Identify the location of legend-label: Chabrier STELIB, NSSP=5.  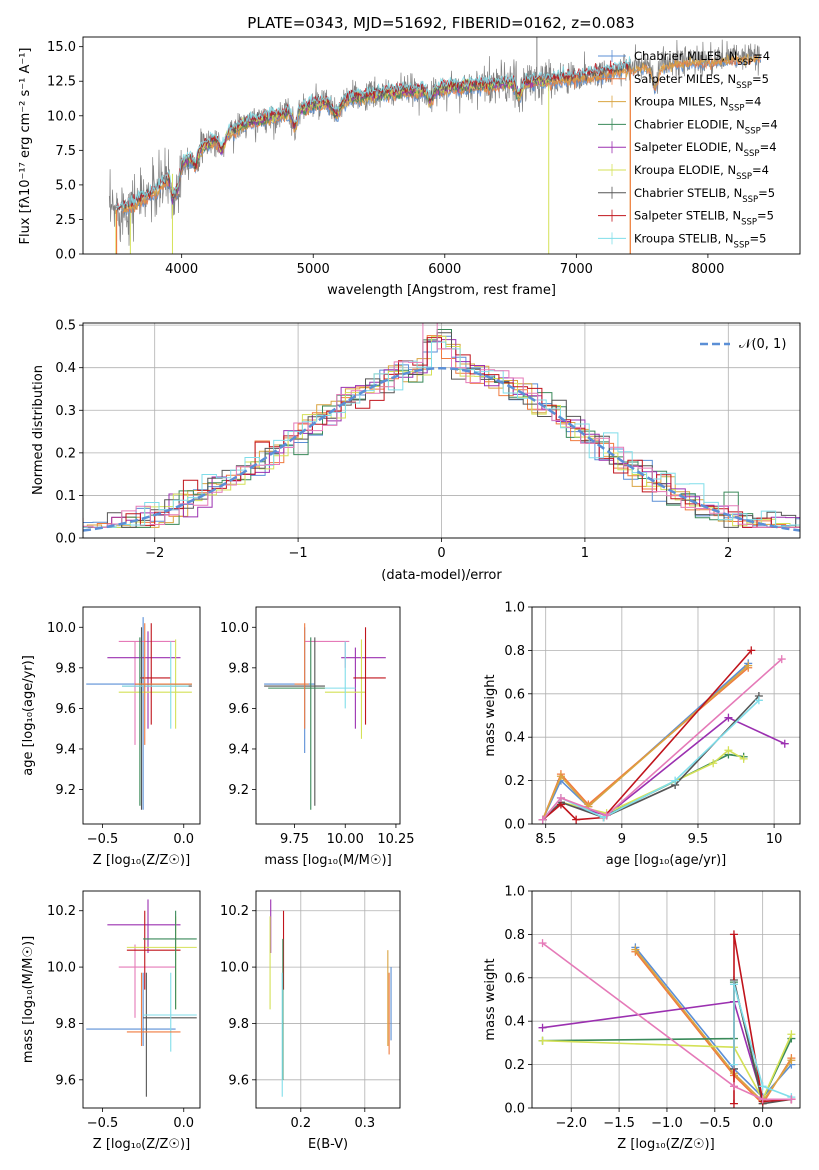
(704, 195).